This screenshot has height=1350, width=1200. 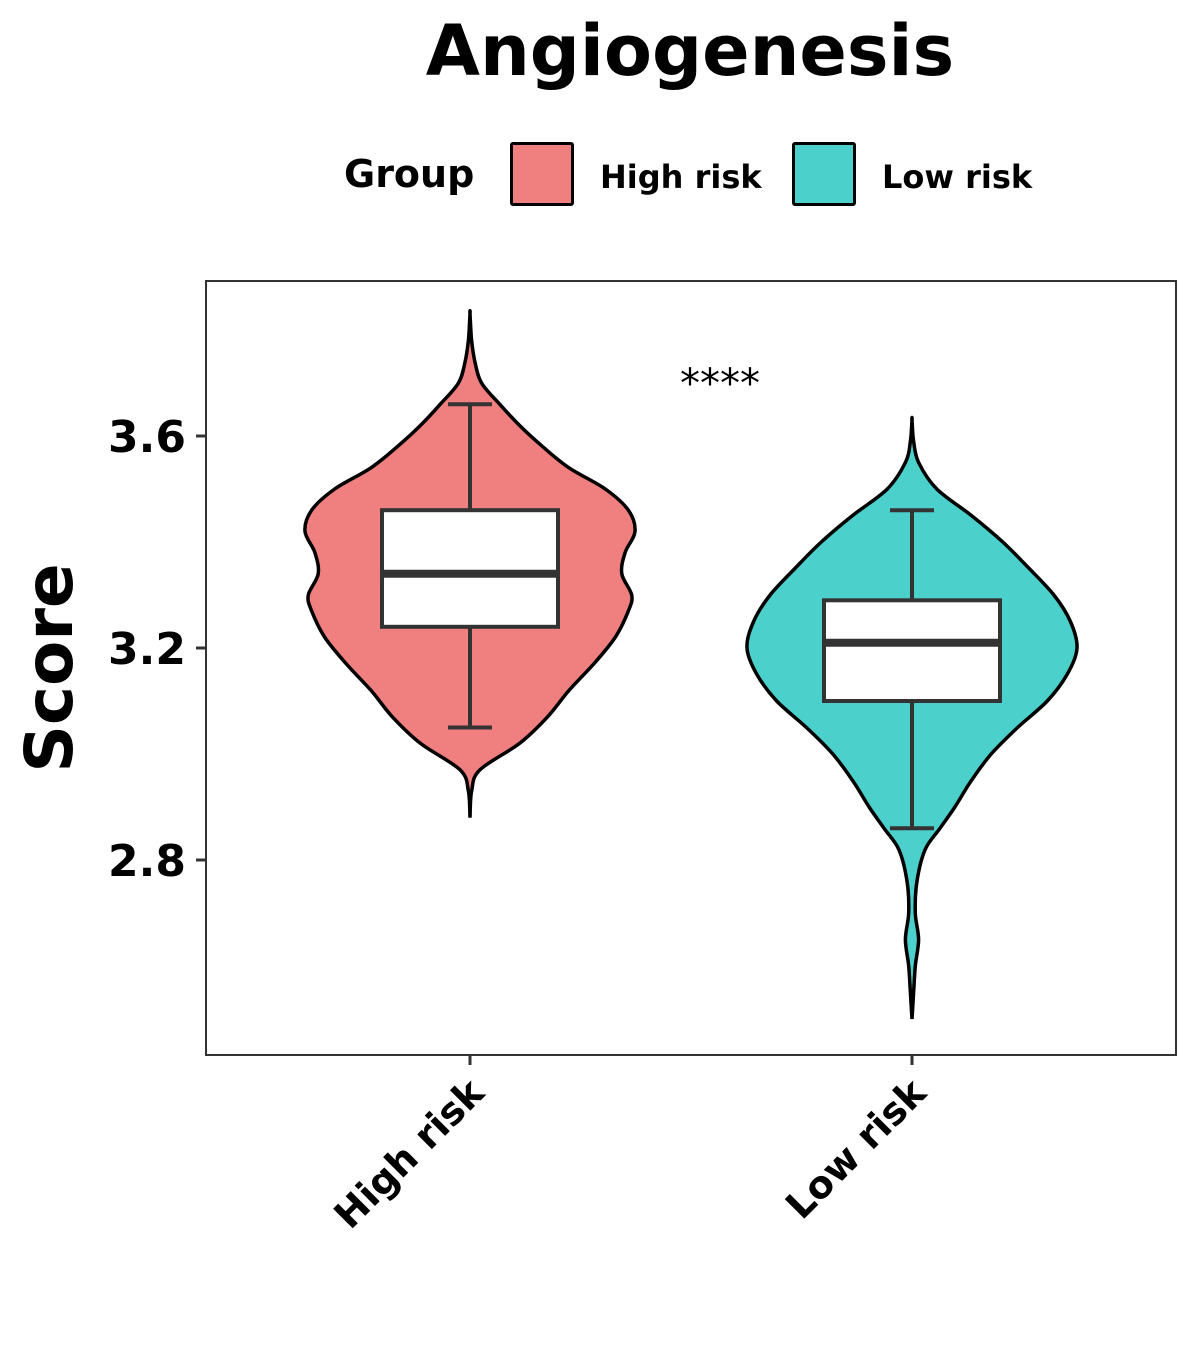 I want to click on x-tick-label-high-risk: High risk, so click(x=409, y=1153).